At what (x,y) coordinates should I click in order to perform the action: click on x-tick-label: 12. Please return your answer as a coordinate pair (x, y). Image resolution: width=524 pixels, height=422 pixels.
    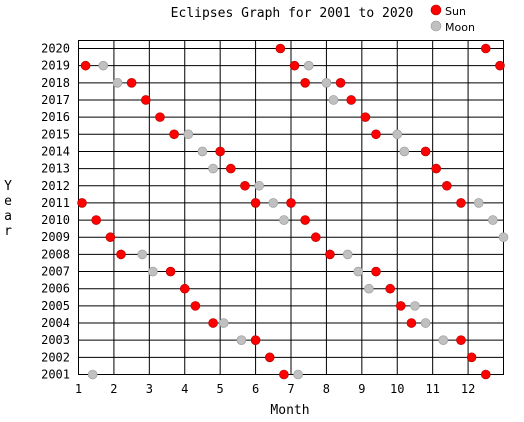
    Looking at the image, I should click on (468, 389).